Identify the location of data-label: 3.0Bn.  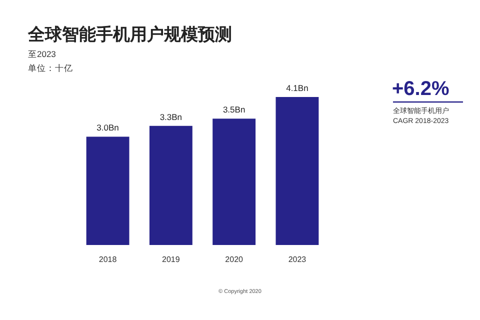
(108, 127).